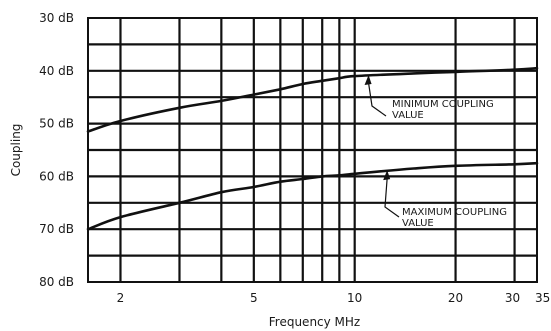 The width and height of the screenshot is (551, 331). What do you see at coordinates (334, 298) in the screenshot?
I see `x-tick-labels: 2 5 10 20 30 35` at bounding box center [334, 298].